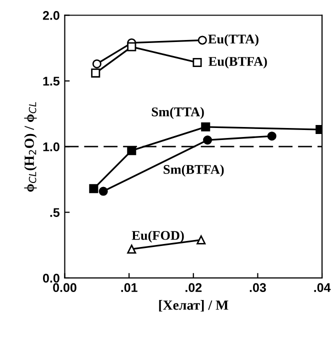 The height and width of the screenshot is (339, 332). Describe the element at coordinates (237, 62) in the screenshot. I see `series-label: Eu(BTFA)` at that location.